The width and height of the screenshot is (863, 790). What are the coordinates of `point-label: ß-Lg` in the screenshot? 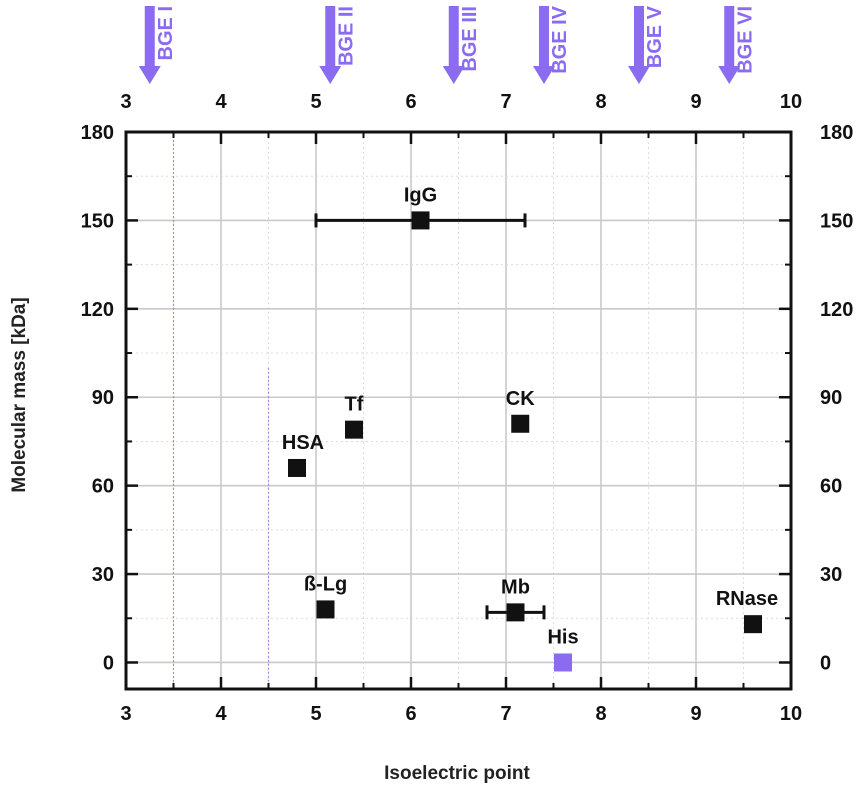 It's located at (325, 584).